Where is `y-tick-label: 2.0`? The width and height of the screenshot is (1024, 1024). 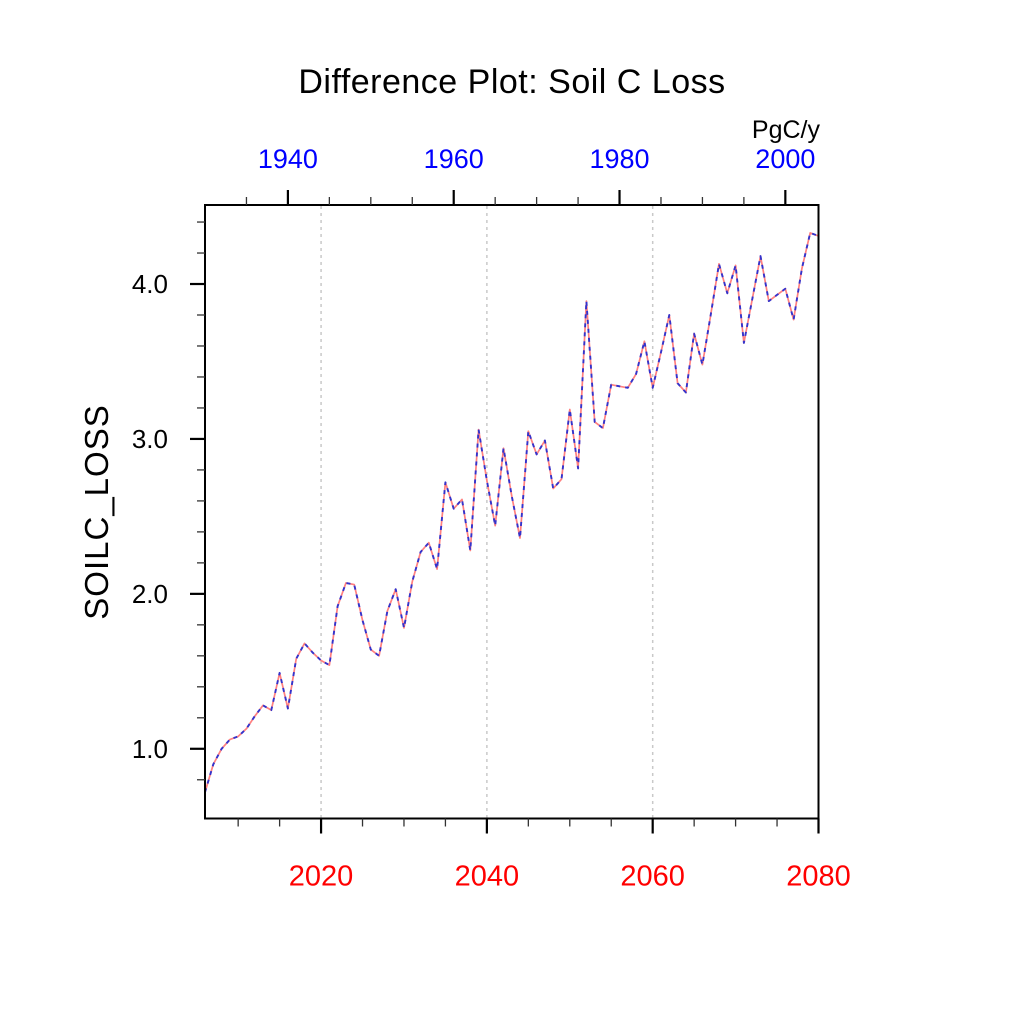 y-tick-label: 2.0 is located at coordinates (150, 594).